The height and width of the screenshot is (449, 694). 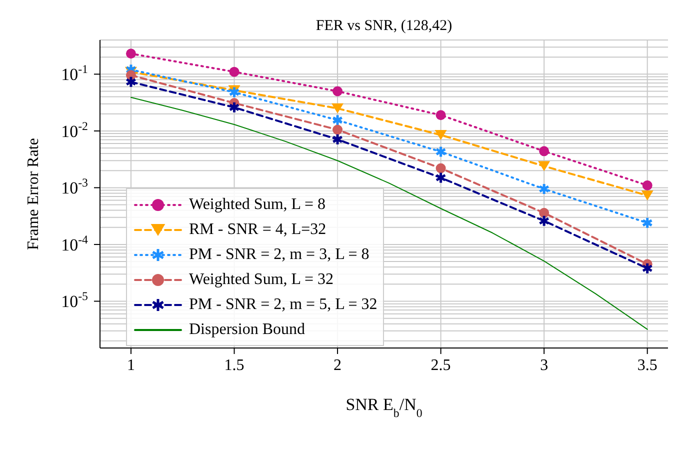 What do you see at coordinates (257, 229) in the screenshot?
I see `legend-label: RM - SNR = 4, L=32` at bounding box center [257, 229].